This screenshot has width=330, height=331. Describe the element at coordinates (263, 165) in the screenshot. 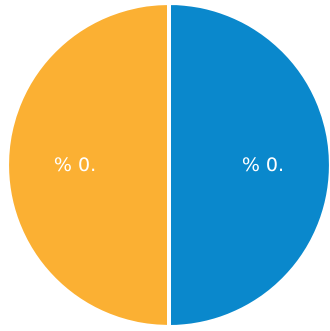

I see `pie-slice-label-1: % 0.` at that location.